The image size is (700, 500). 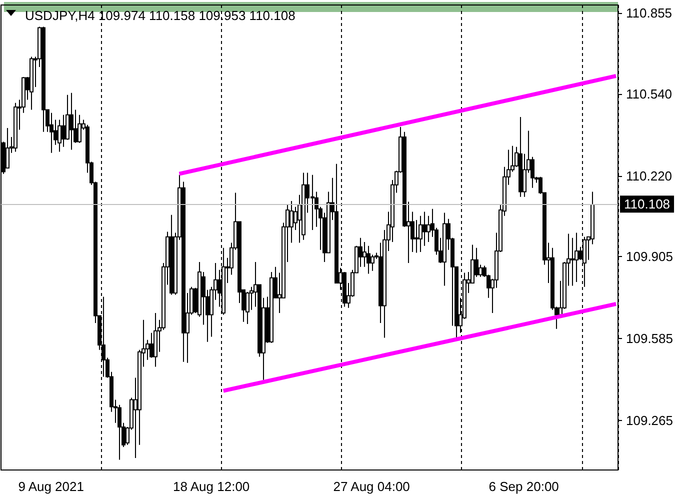 I want to click on y-tick-label: 109.265, so click(x=649, y=420).